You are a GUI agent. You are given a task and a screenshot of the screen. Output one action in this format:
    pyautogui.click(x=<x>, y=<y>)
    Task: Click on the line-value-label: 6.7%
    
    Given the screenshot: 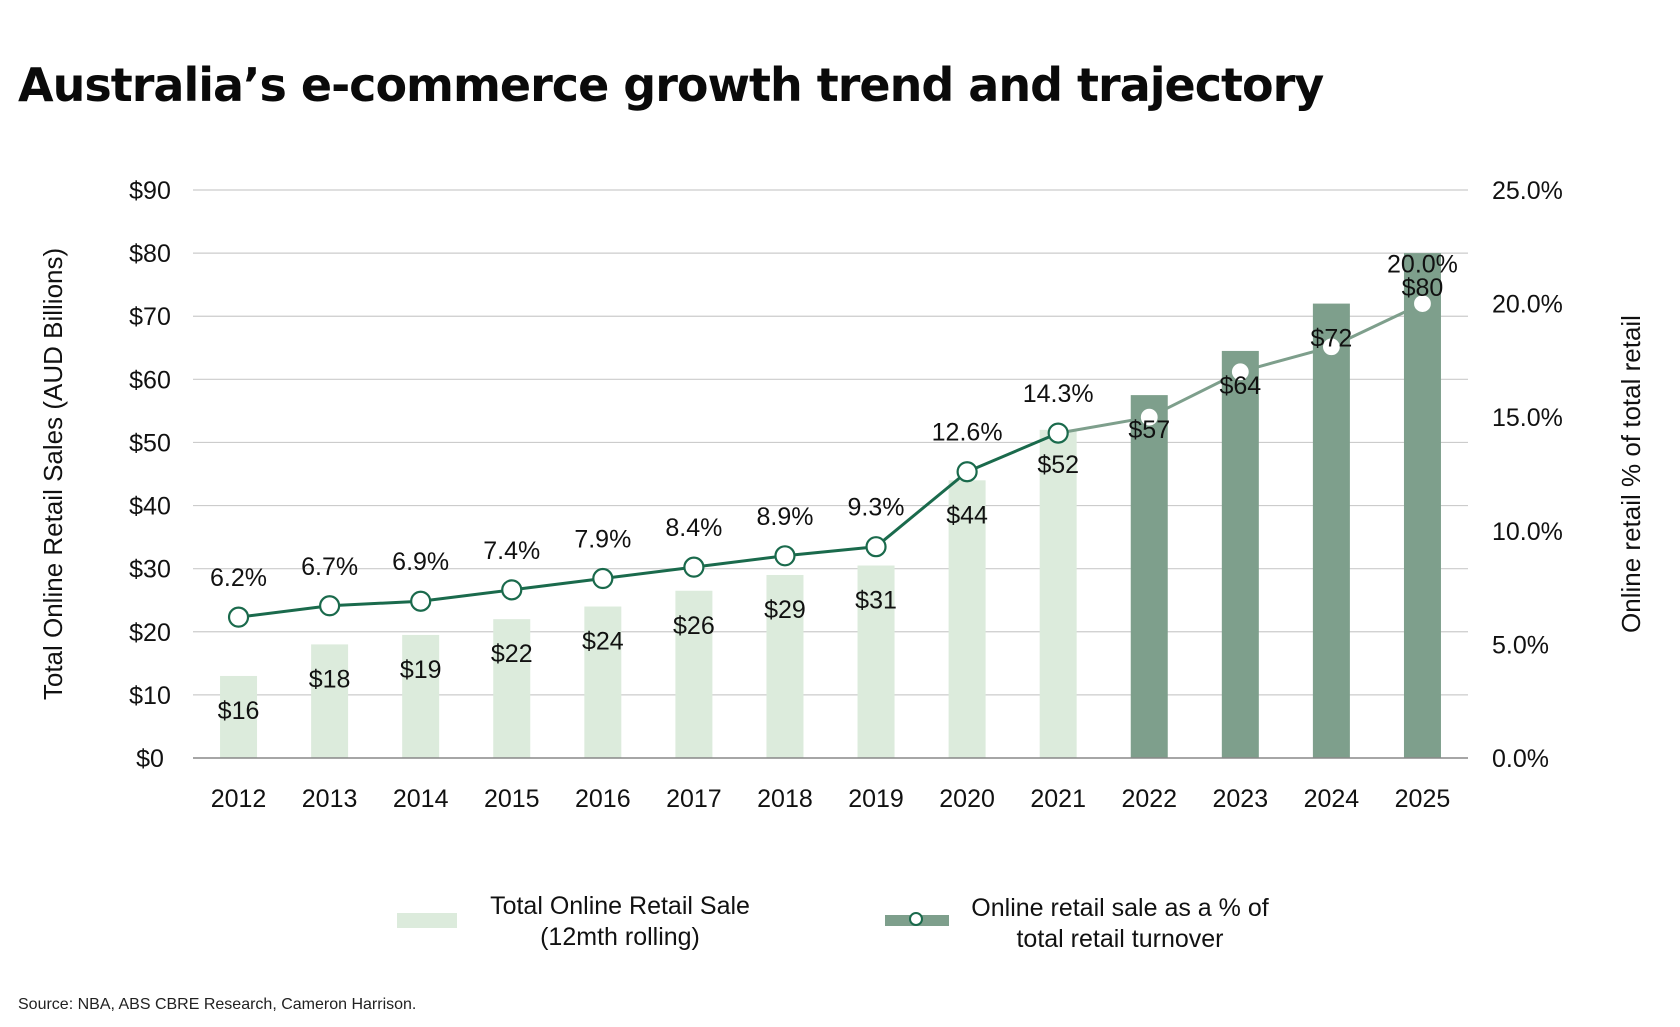 What is the action you would take?
    pyautogui.click(x=329, y=567)
    